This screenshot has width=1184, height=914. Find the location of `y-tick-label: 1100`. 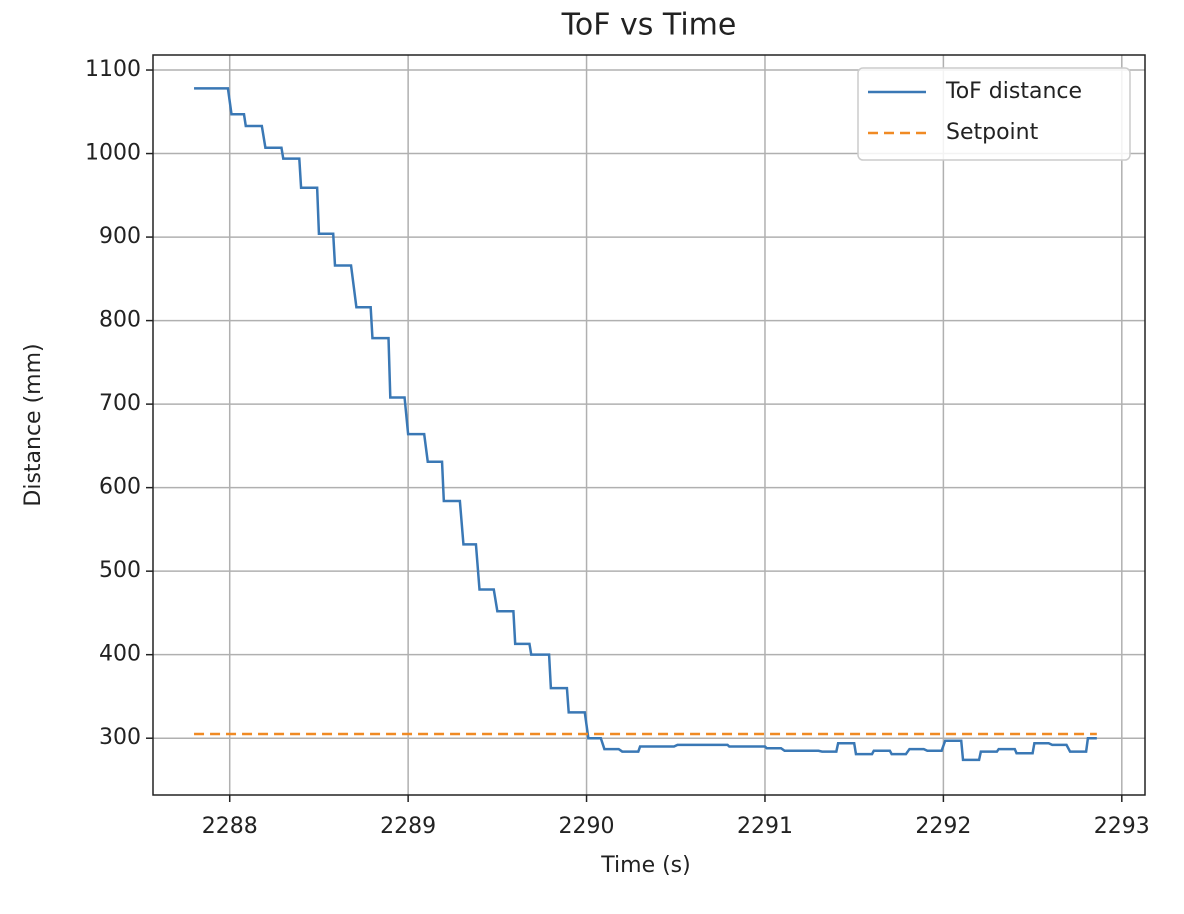

y-tick-label: 1100 is located at coordinates (113, 69).